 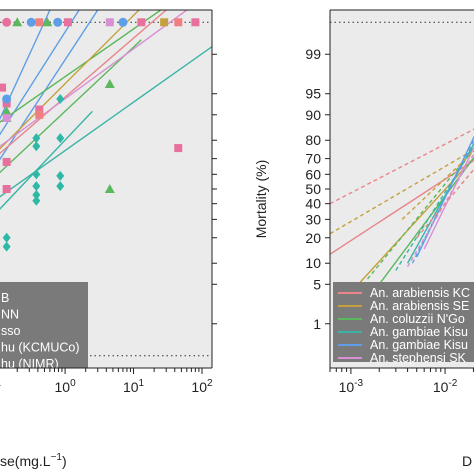 What do you see at coordinates (419, 345) in the screenshot?
I see `right-legend-entry-4: An. gambiae Kisu` at bounding box center [419, 345].